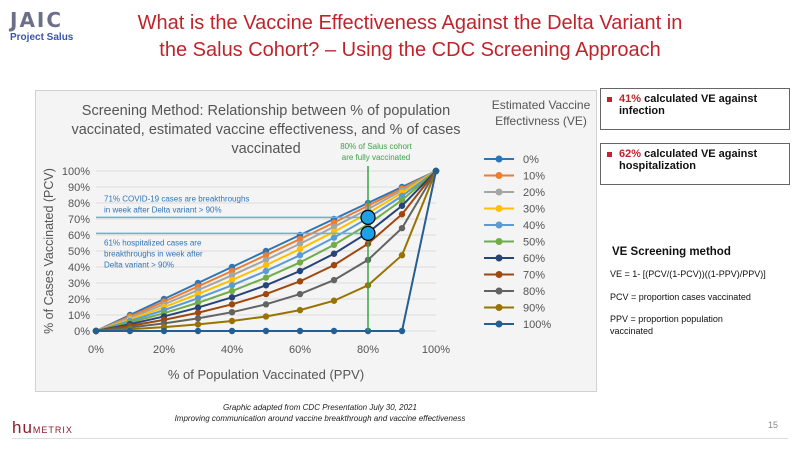  I want to click on humetrix-logo-hu: hu, so click(22, 427).